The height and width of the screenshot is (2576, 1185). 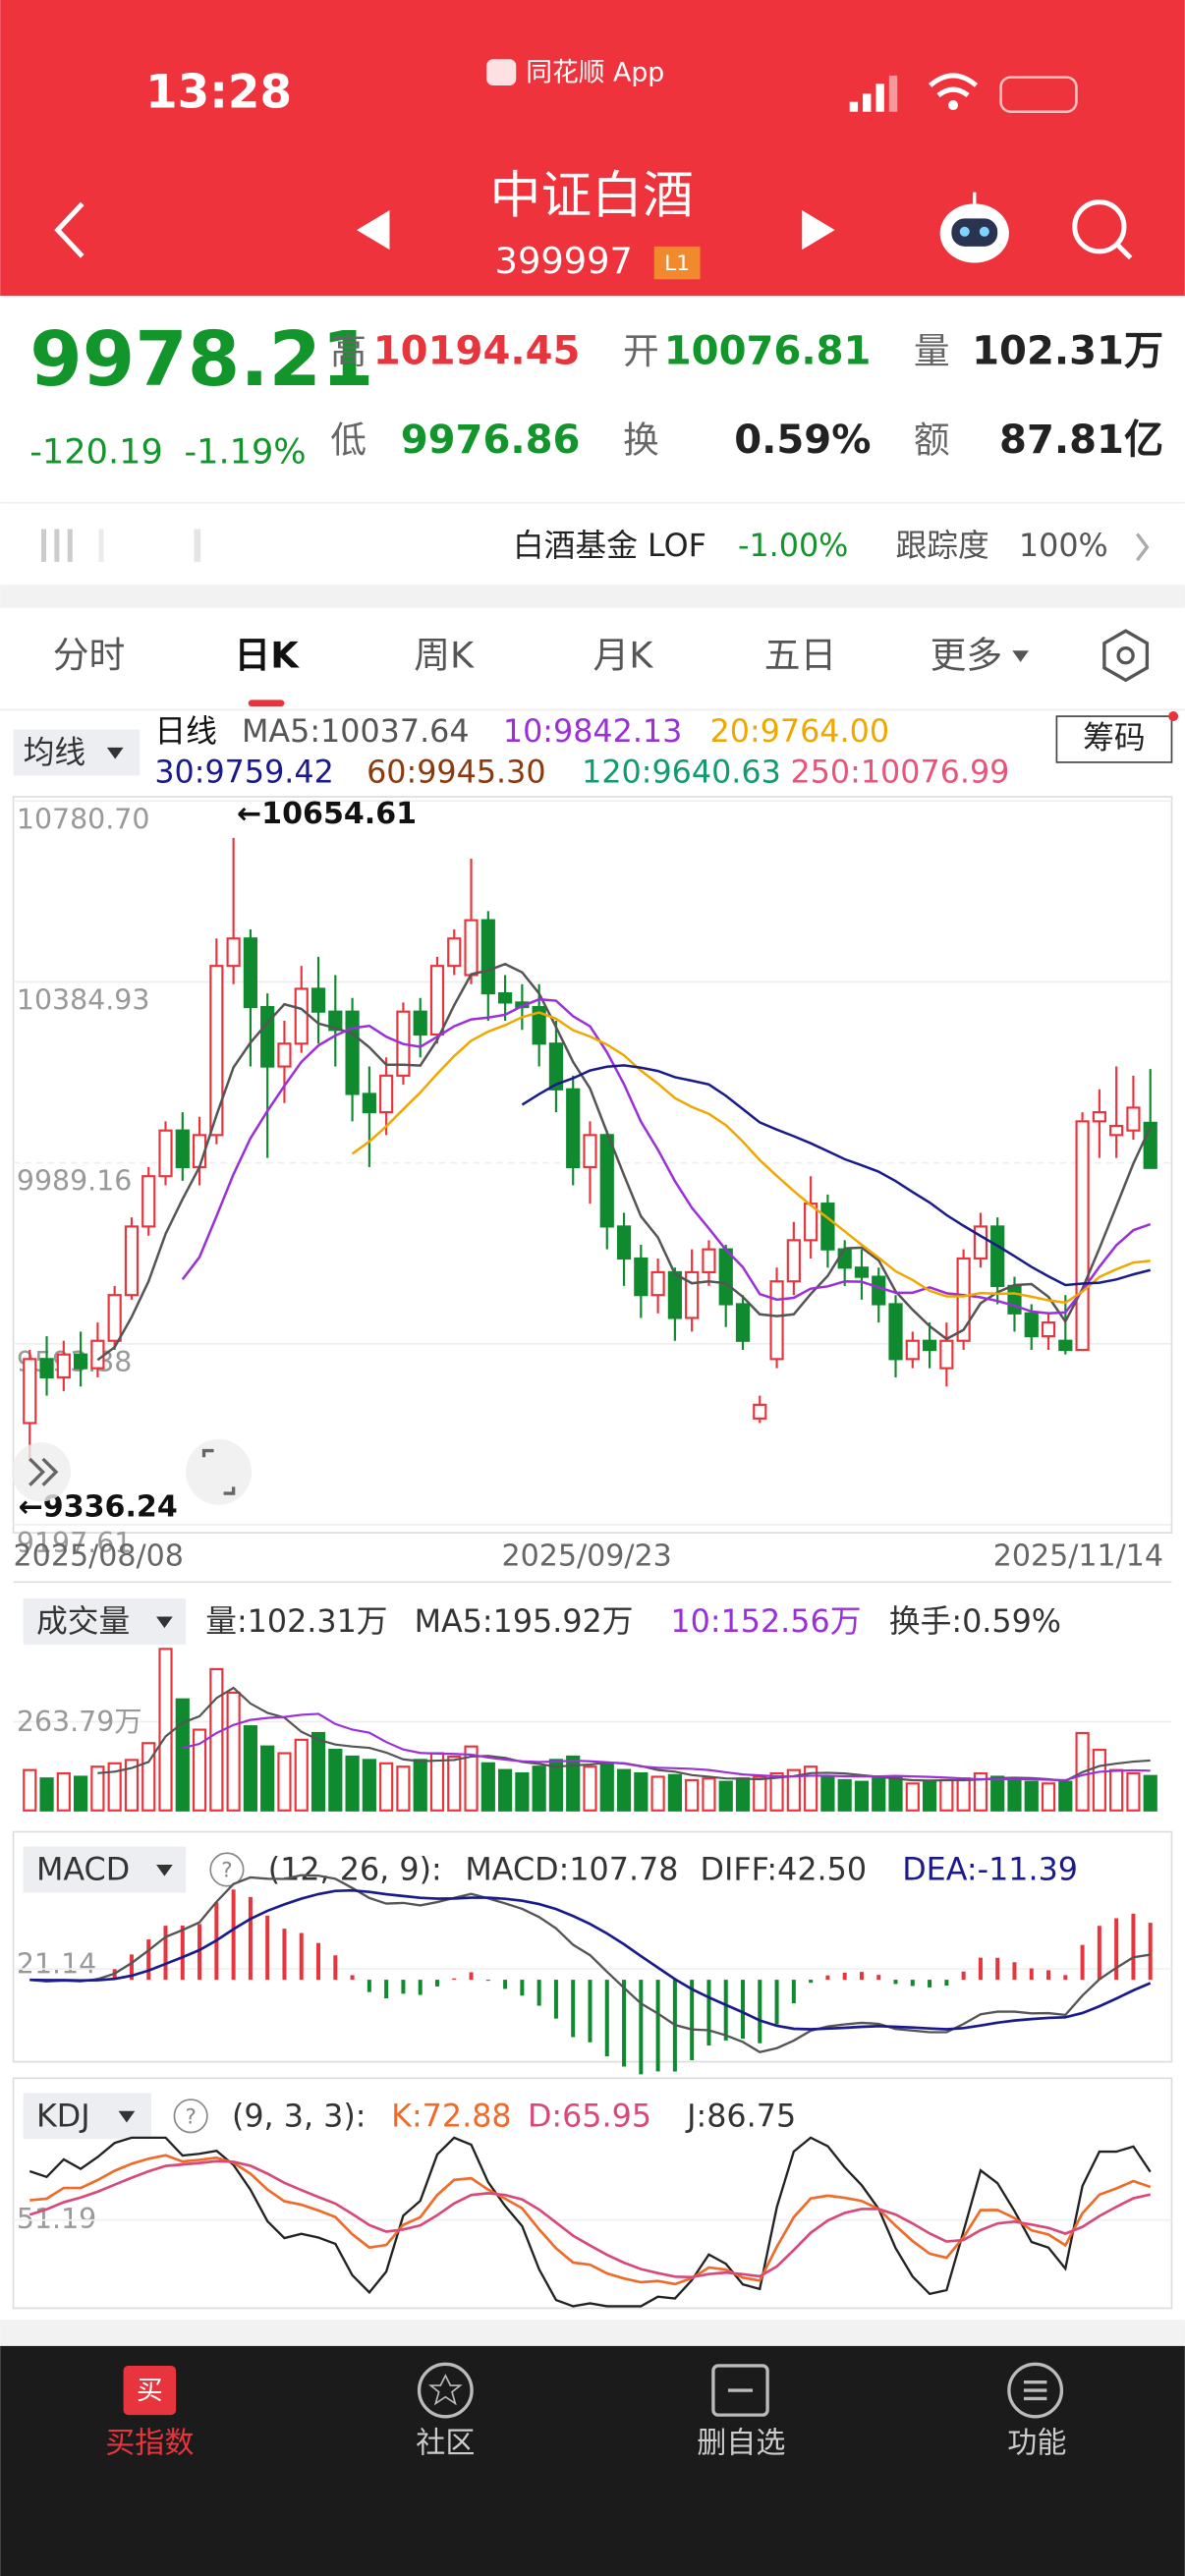 I want to click on macd-button: MACD, so click(x=83, y=1870).